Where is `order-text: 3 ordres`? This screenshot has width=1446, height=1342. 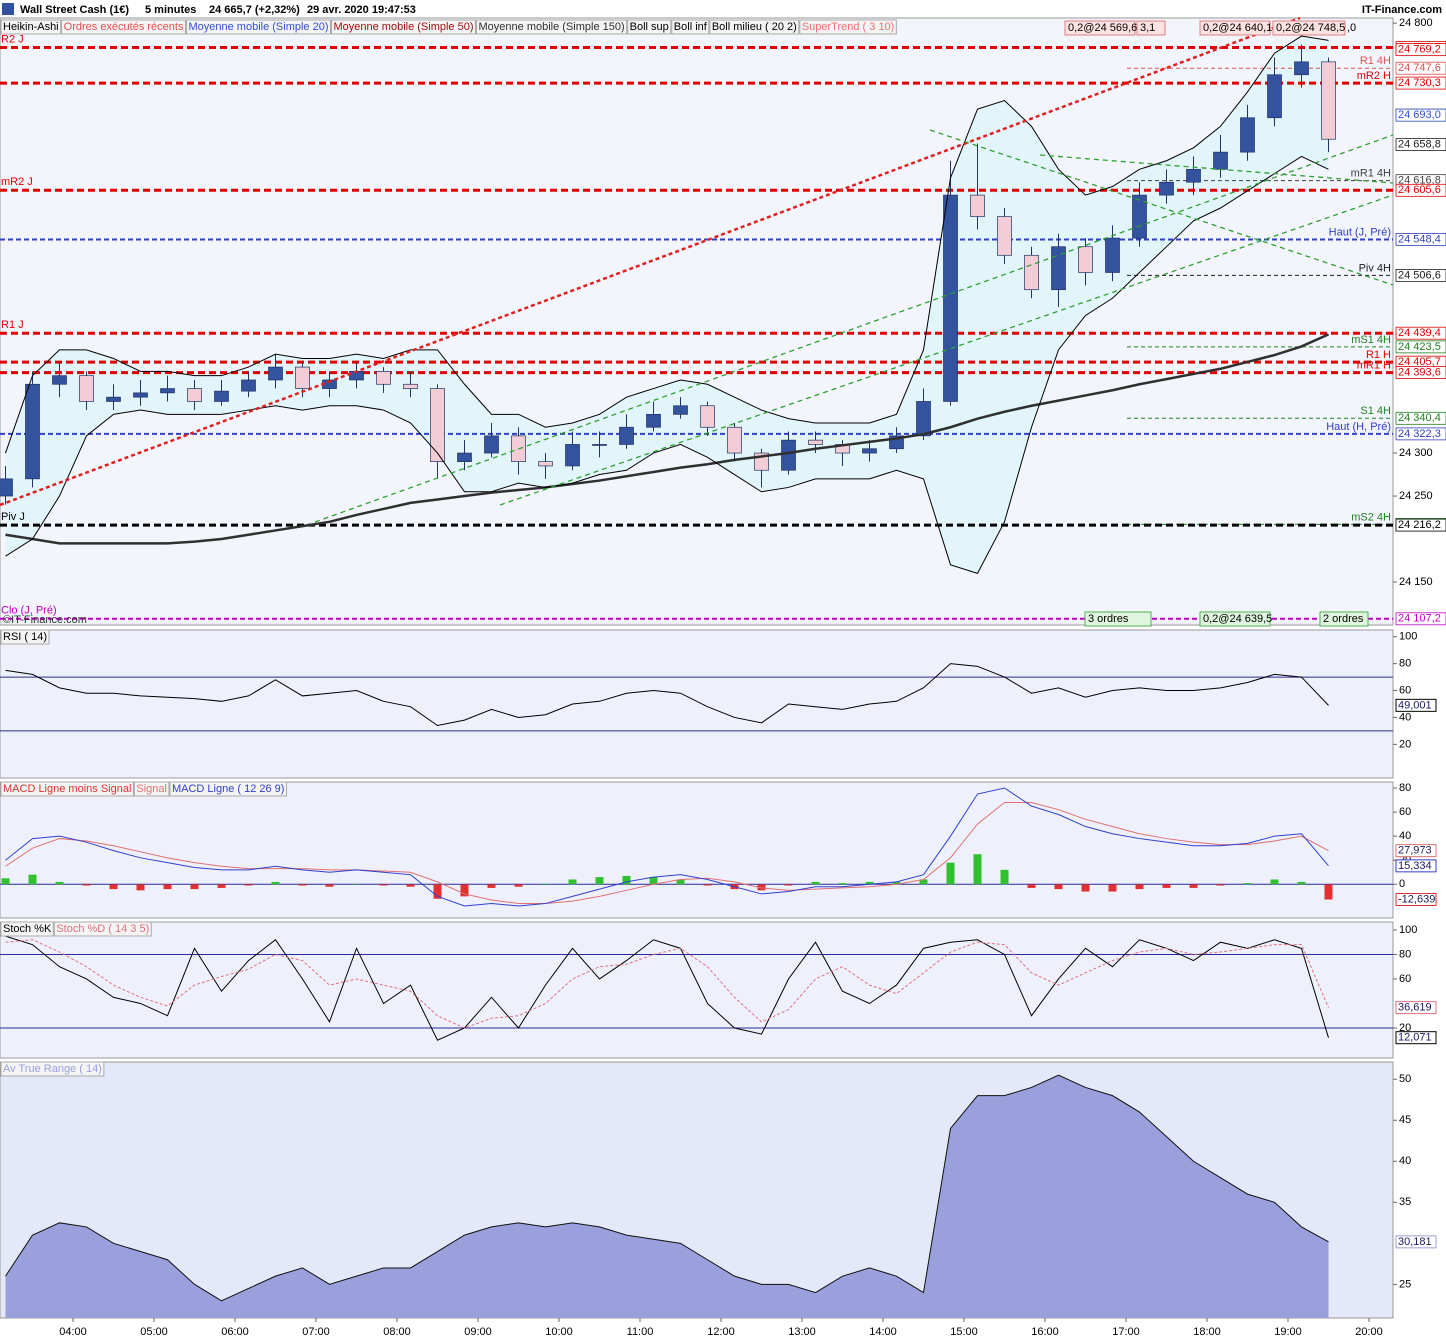 order-text: 3 ordres is located at coordinates (1108, 619).